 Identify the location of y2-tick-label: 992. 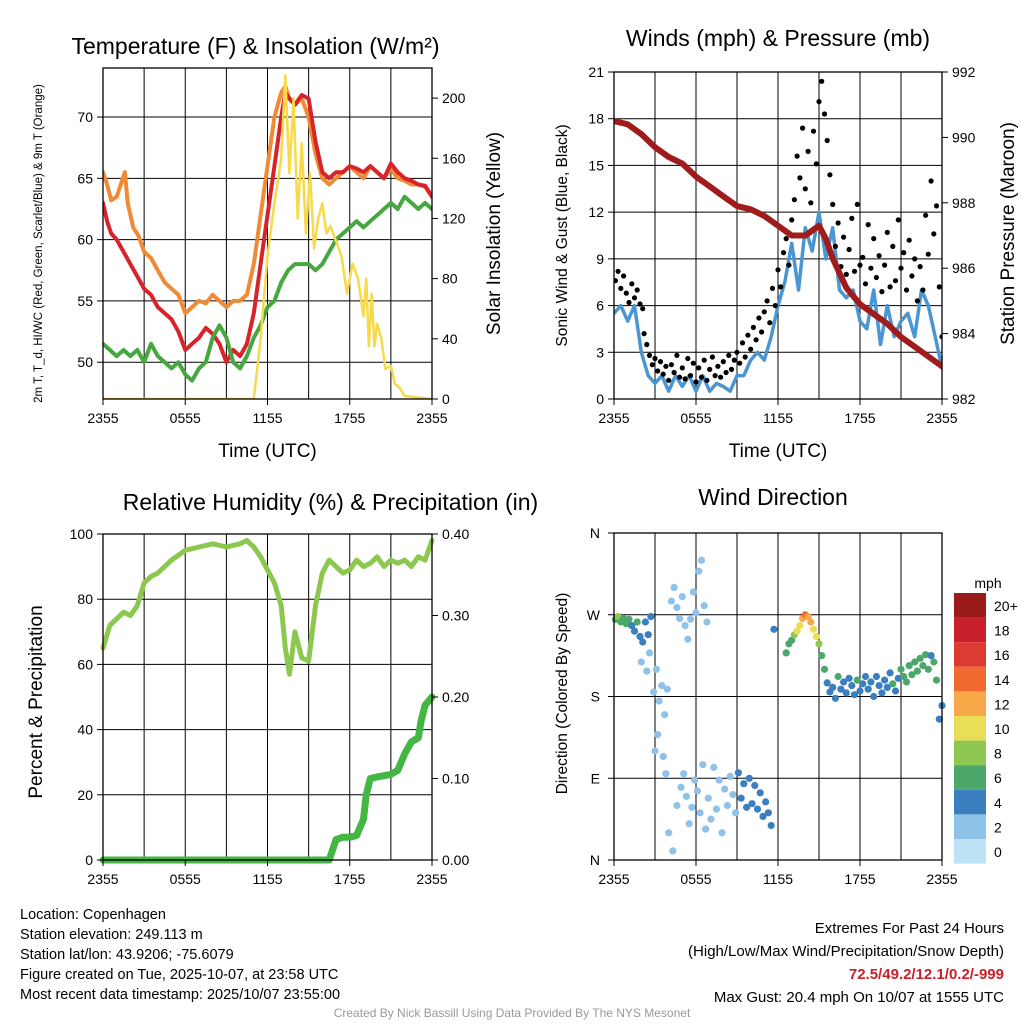
(964, 72).